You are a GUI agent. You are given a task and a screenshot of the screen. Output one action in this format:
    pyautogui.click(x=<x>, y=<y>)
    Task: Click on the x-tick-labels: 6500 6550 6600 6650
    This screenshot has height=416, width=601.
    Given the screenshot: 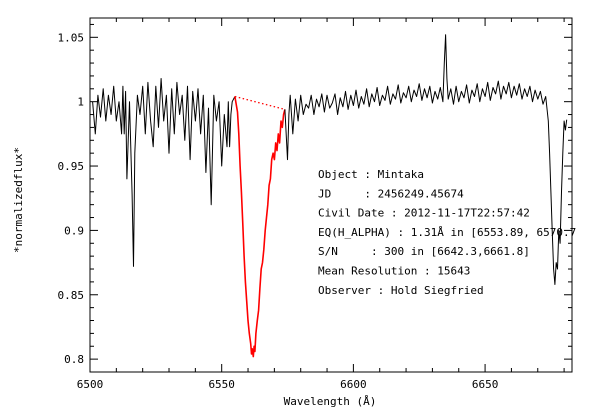 What is the action you would take?
    pyautogui.click(x=288, y=384)
    